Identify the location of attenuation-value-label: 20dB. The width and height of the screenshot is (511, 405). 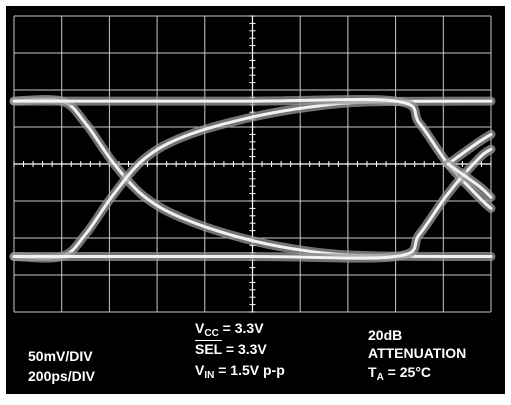
(385, 335).